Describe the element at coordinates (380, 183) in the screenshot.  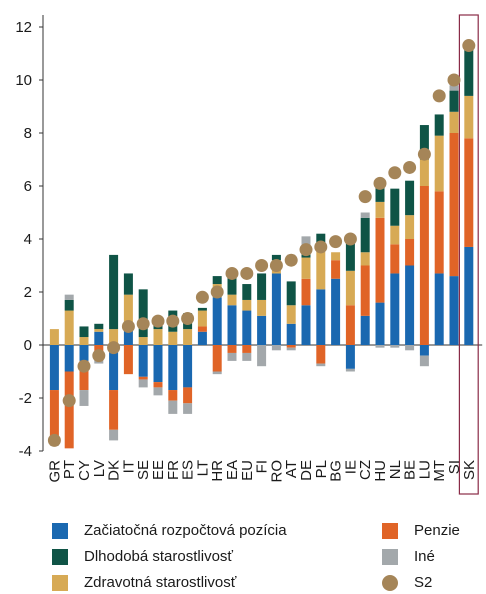
I see `s2-dot-hu` at that location.